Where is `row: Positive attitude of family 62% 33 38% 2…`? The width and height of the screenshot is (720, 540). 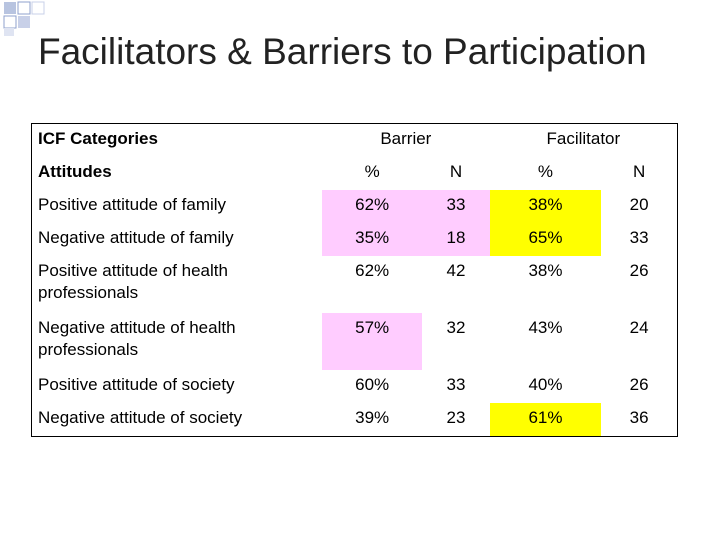 row: Positive attitude of family 62% 33 38% 2… is located at coordinates (355, 206).